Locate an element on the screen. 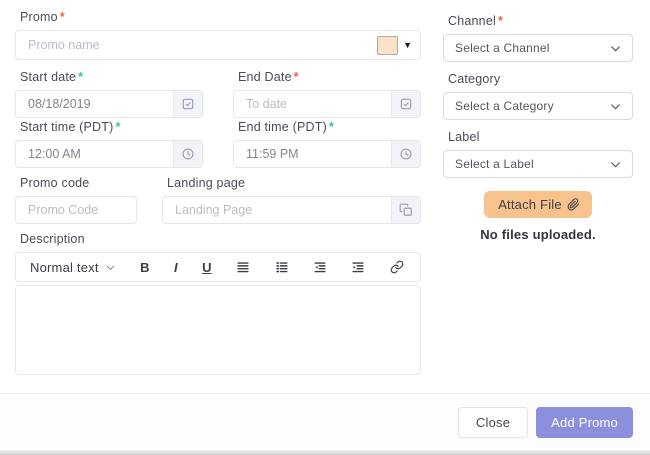  promo-code-label-text: Promo code is located at coordinates (55, 183).